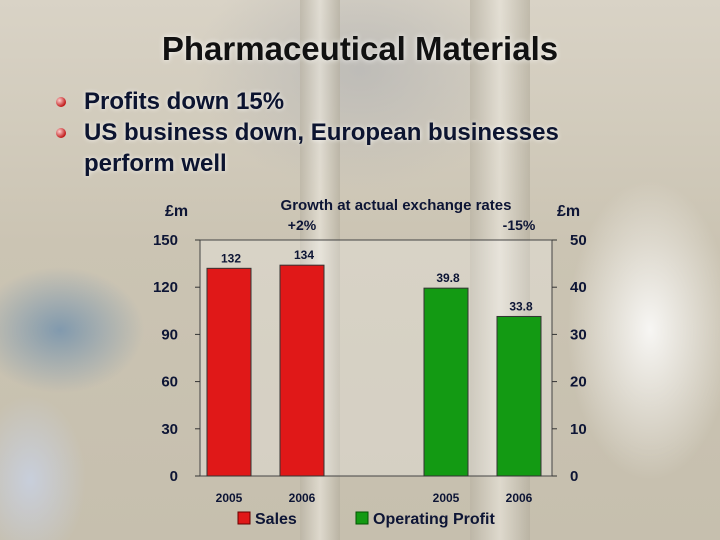 This screenshot has height=540, width=720. I want to click on legend-swatch-sales, so click(244, 518).